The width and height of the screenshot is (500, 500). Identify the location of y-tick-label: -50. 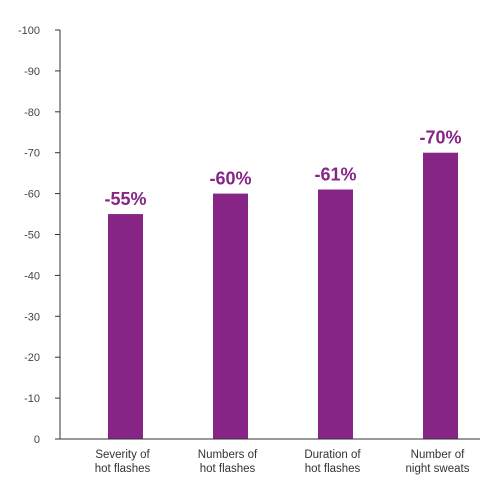
(32, 236).